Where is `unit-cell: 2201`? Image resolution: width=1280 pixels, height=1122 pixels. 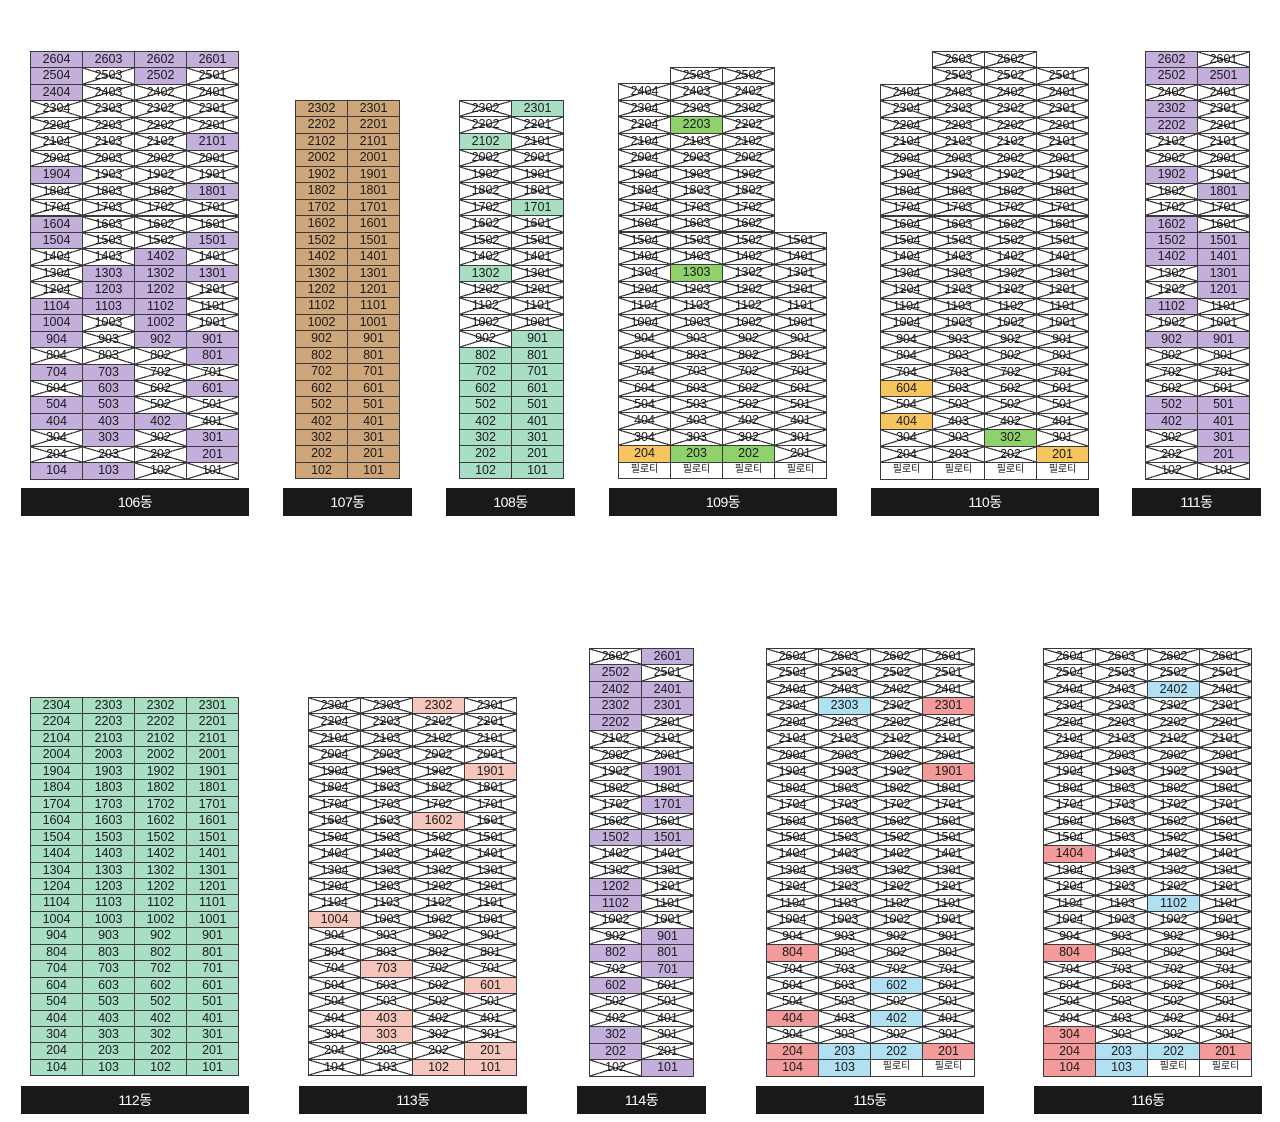 unit-cell: 2201 is located at coordinates (1225, 722).